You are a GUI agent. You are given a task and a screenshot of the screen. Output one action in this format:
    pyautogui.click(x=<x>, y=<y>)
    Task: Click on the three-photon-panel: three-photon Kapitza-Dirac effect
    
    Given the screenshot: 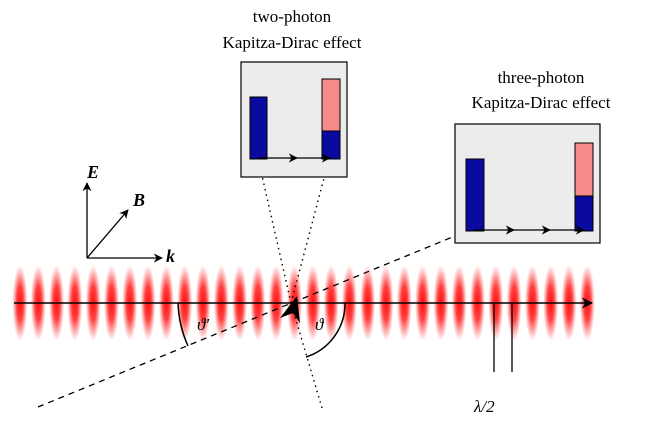 What is the action you would take?
    pyautogui.click(x=533, y=155)
    